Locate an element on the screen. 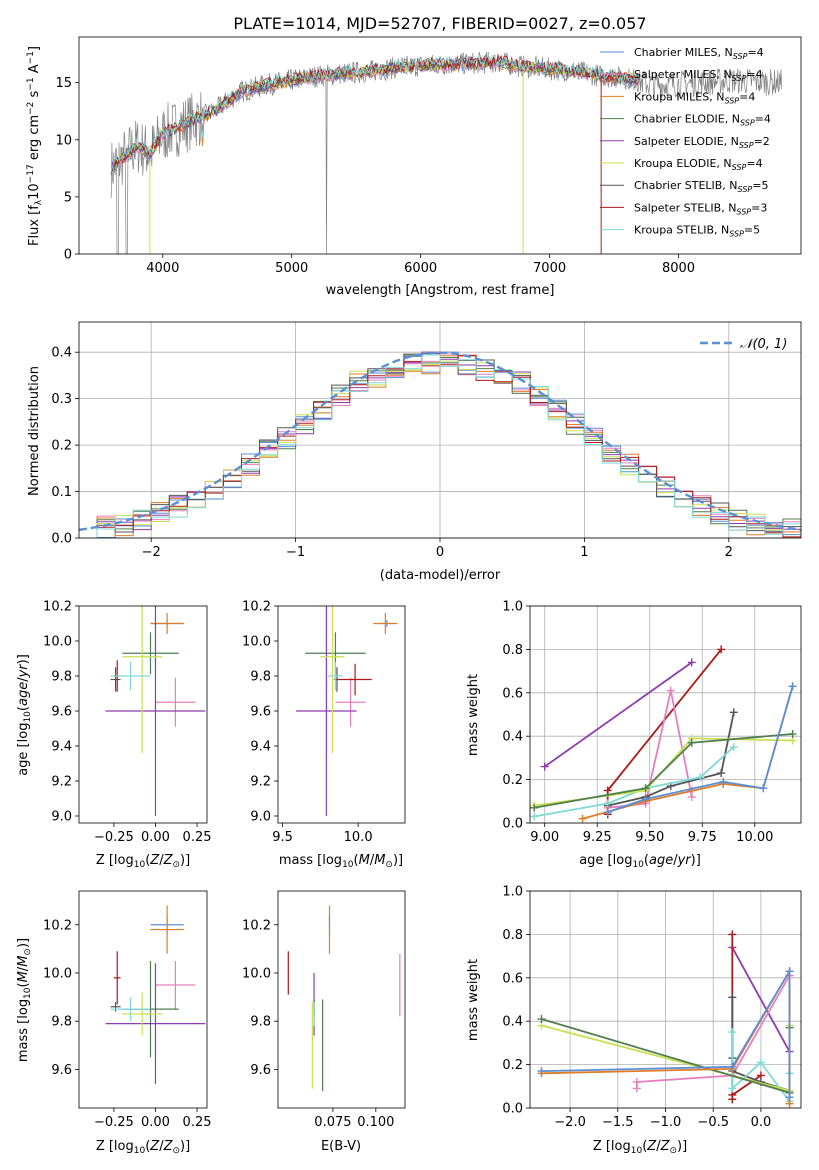 This screenshot has width=819, height=1170. age_vs_Z-ytick-label: 9.4 is located at coordinates (61, 747).